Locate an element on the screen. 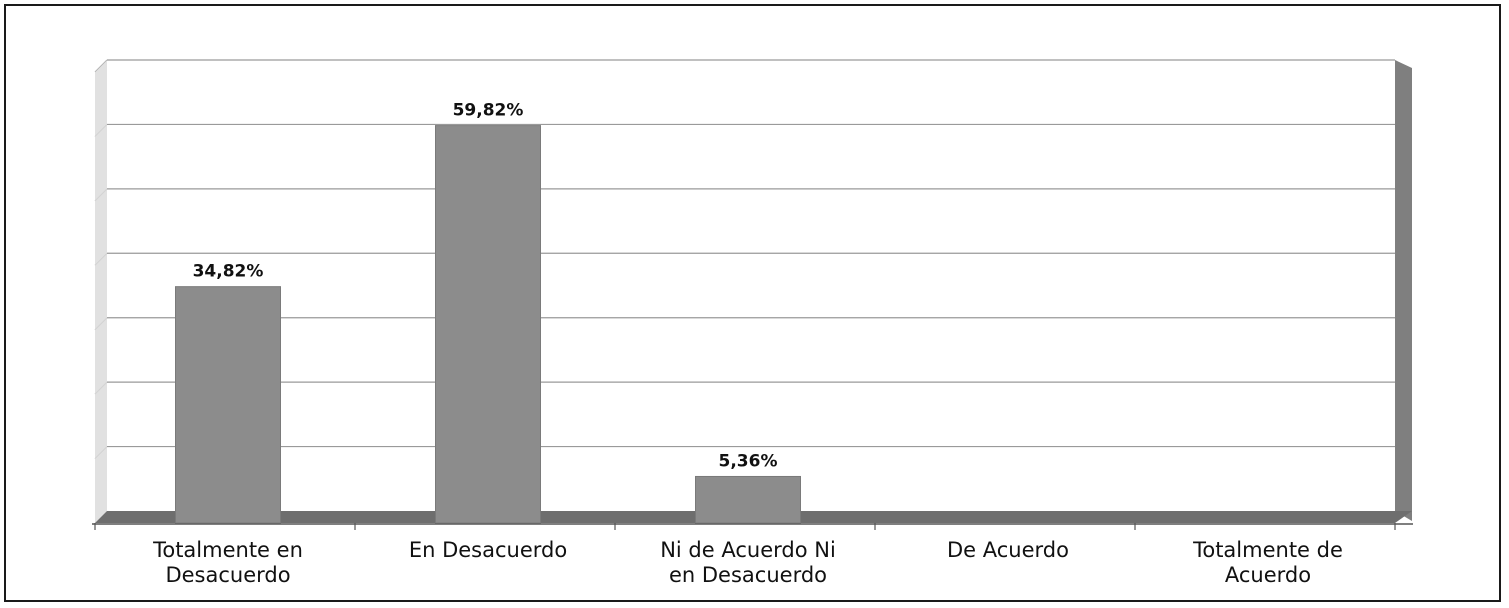 The image size is (1509, 608). data-label: 34,82% is located at coordinates (228, 272).